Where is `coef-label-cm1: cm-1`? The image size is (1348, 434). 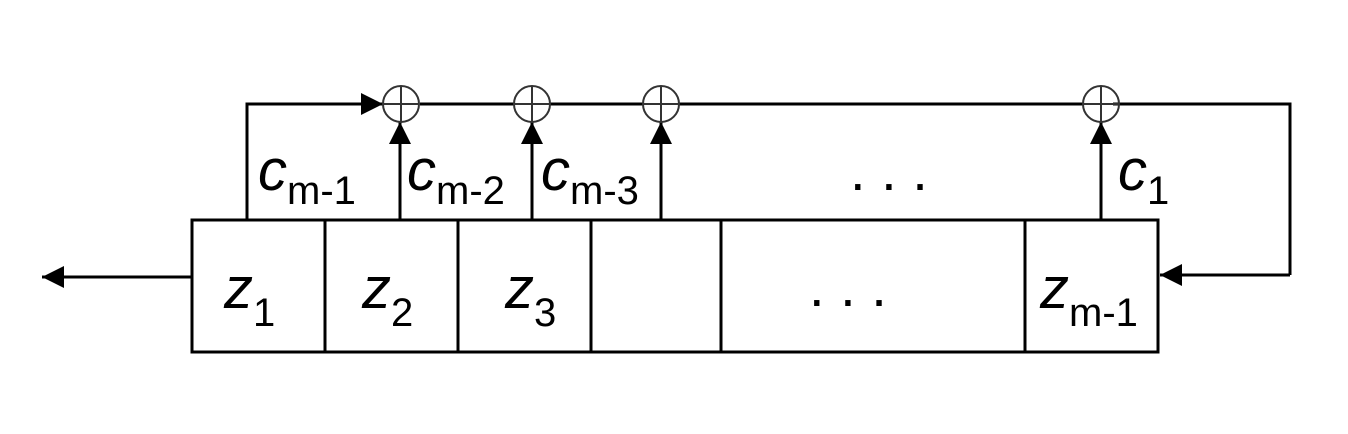
coef-label-cm1: cm-1 is located at coordinates (307, 175).